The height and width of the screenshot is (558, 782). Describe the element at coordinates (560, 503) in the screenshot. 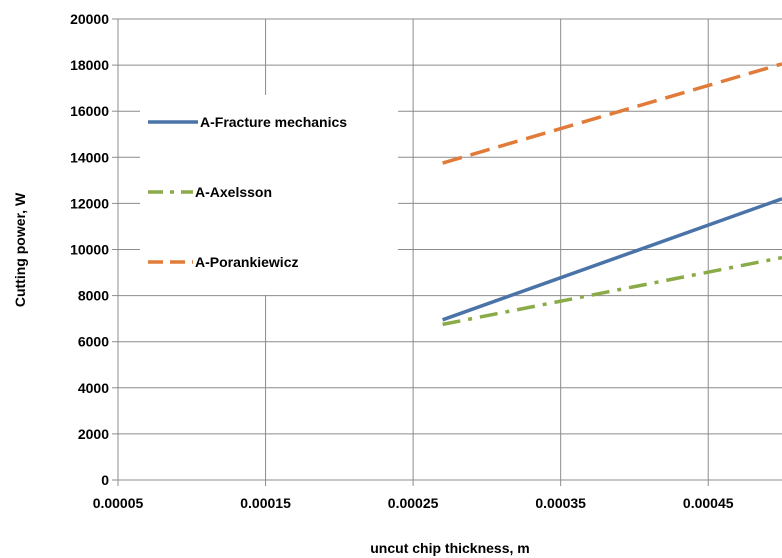

I see `x-tick-label: 0.00035` at that location.